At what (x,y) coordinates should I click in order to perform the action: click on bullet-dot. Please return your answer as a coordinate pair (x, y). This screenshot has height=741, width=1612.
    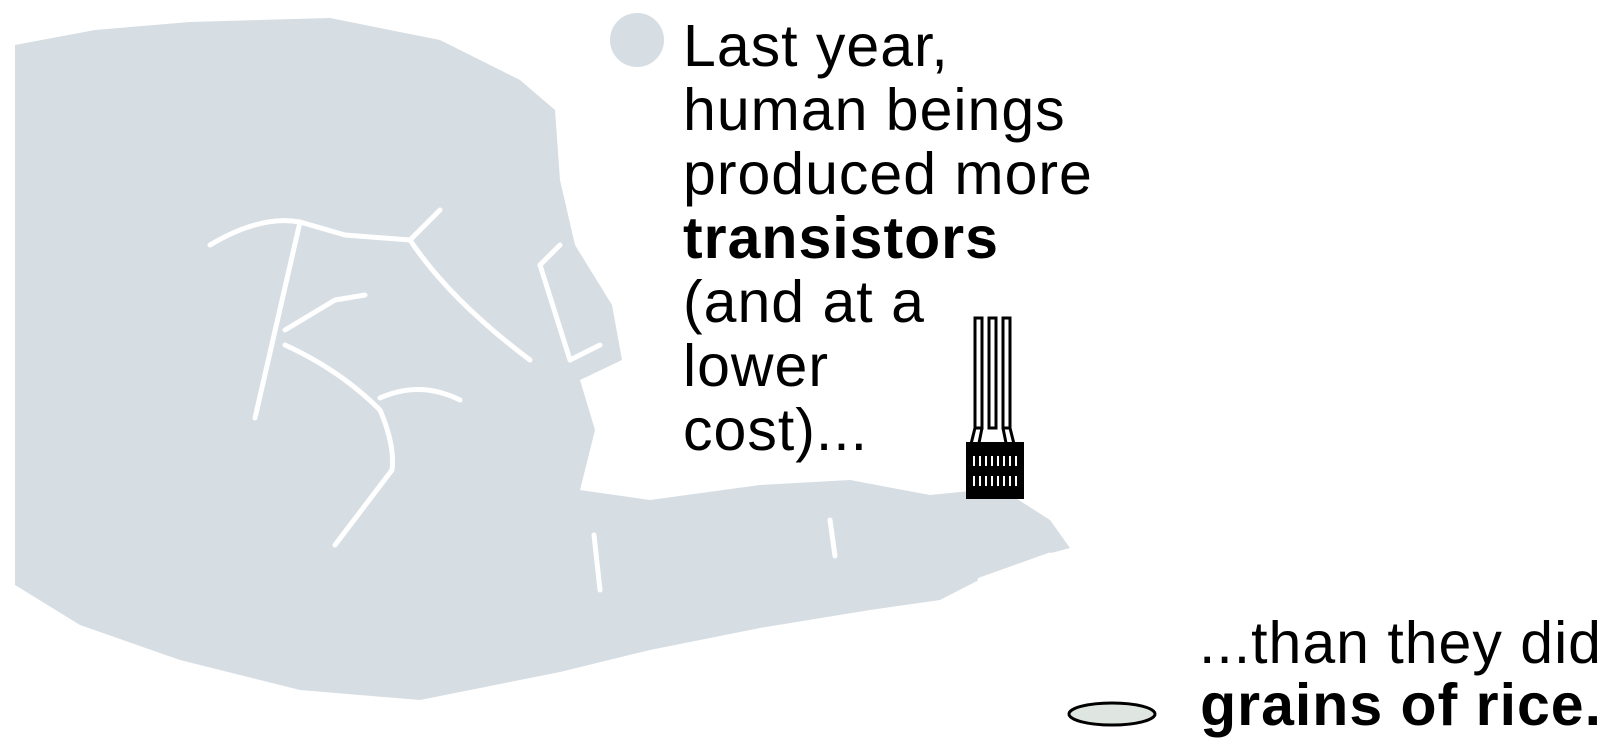
    Looking at the image, I should click on (637, 40).